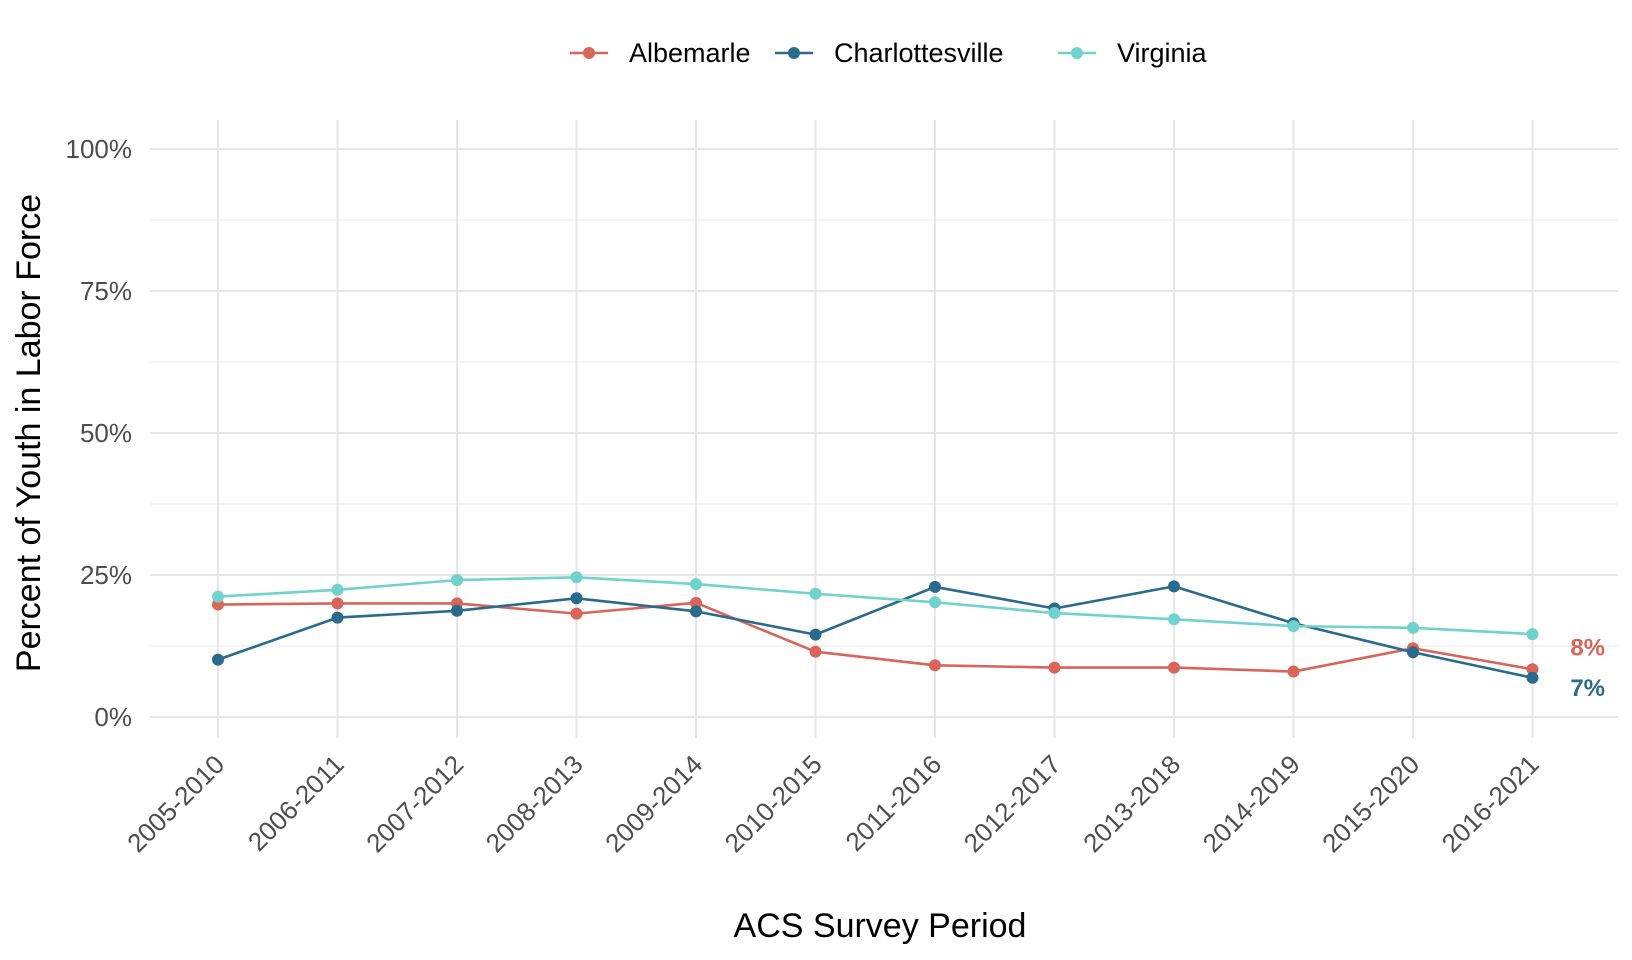 Image resolution: width=1632 pixels, height=960 pixels. I want to click on x-tick-label: 2010-2015, so click(773, 803).